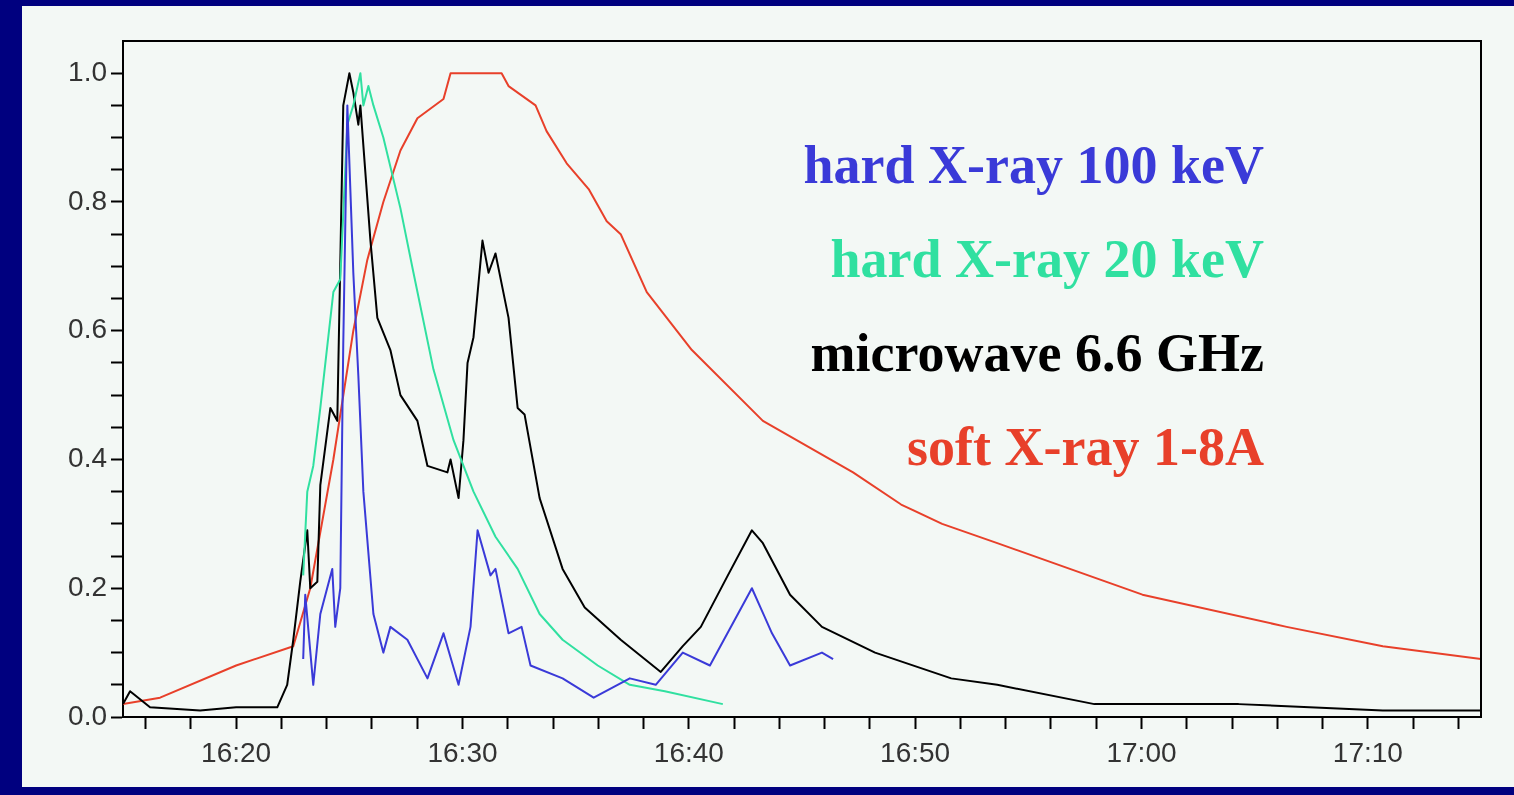 This screenshot has height=795, width=1514. I want to click on x-tick-label: 16:20, so click(236, 752).